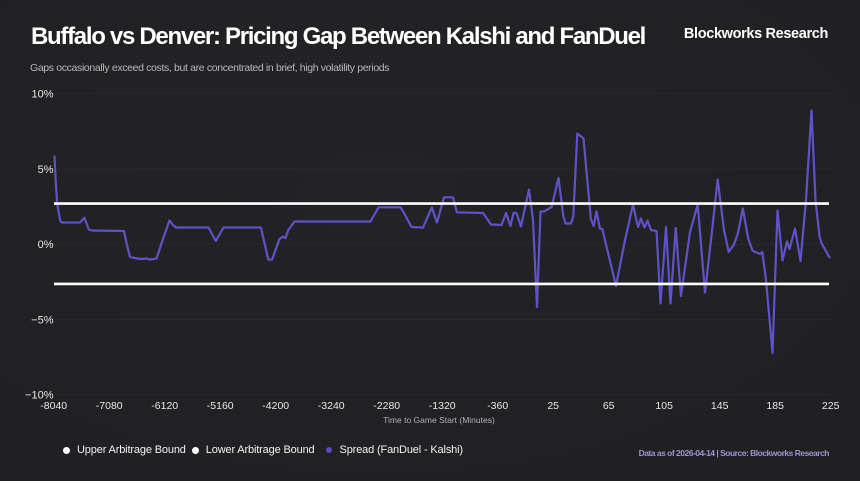 Image resolution: width=860 pixels, height=484 pixels. I want to click on svg-text: -8040, so click(53, 406).